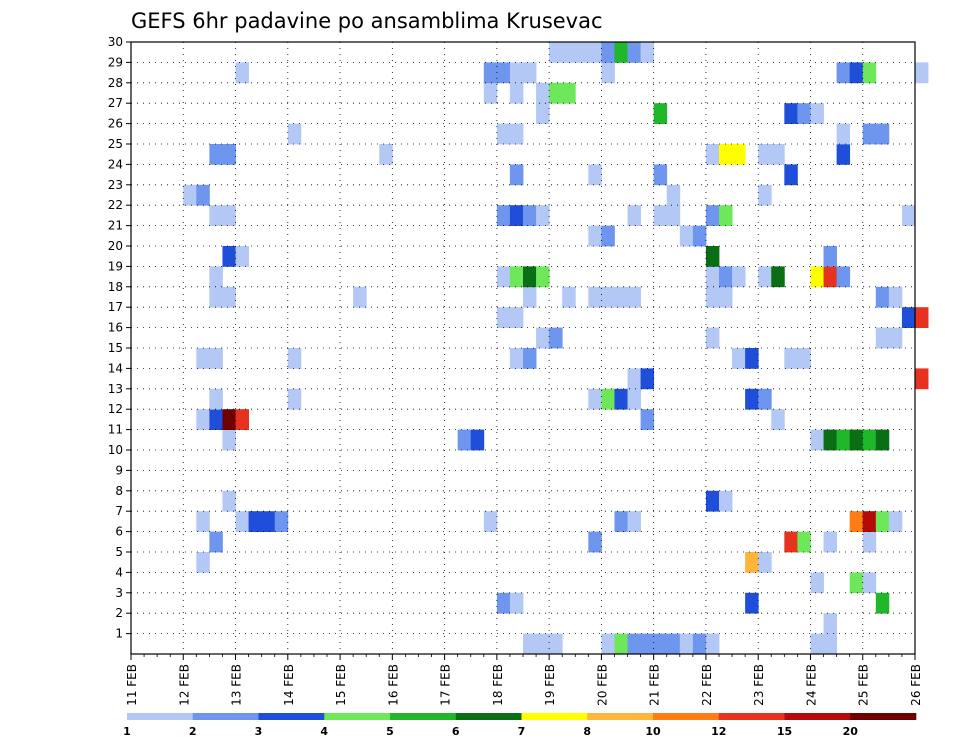 This screenshot has width=960, height=742. What do you see at coordinates (119, 532) in the screenshot?
I see `y-tick-label: 6` at bounding box center [119, 532].